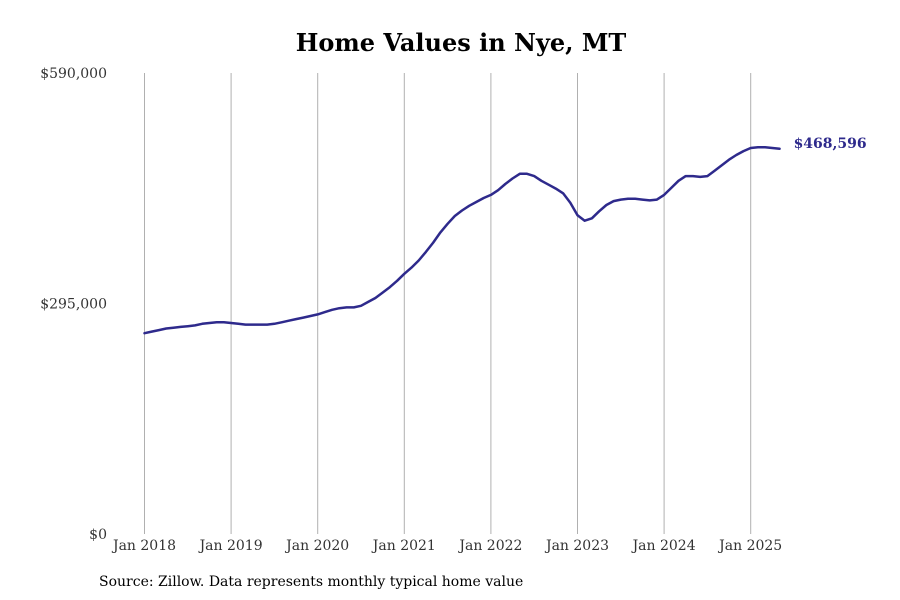 The width and height of the screenshot is (900, 600). Describe the element at coordinates (403, 546) in the screenshot. I see `x-tick-label: Jan 2021` at that location.